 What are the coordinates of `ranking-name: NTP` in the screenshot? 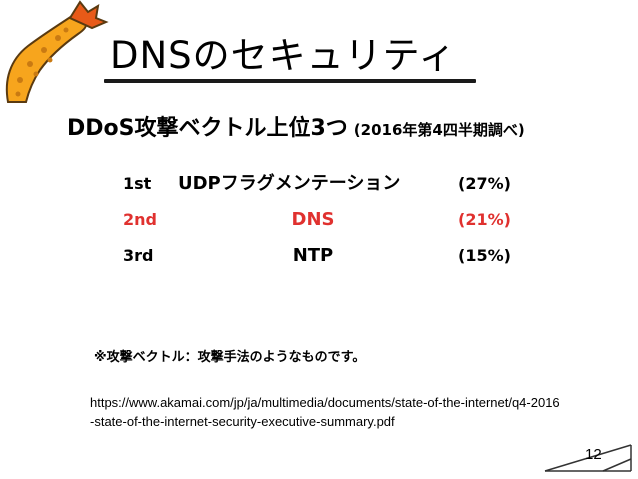 It's located at (313, 255).